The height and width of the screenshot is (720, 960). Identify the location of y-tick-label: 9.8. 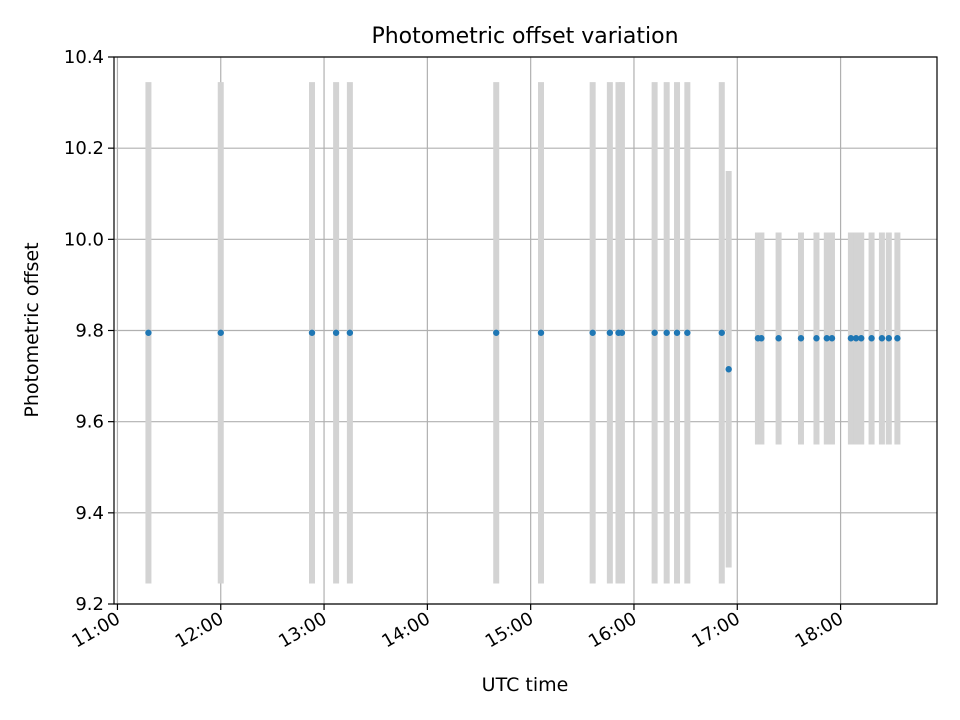
(89, 331).